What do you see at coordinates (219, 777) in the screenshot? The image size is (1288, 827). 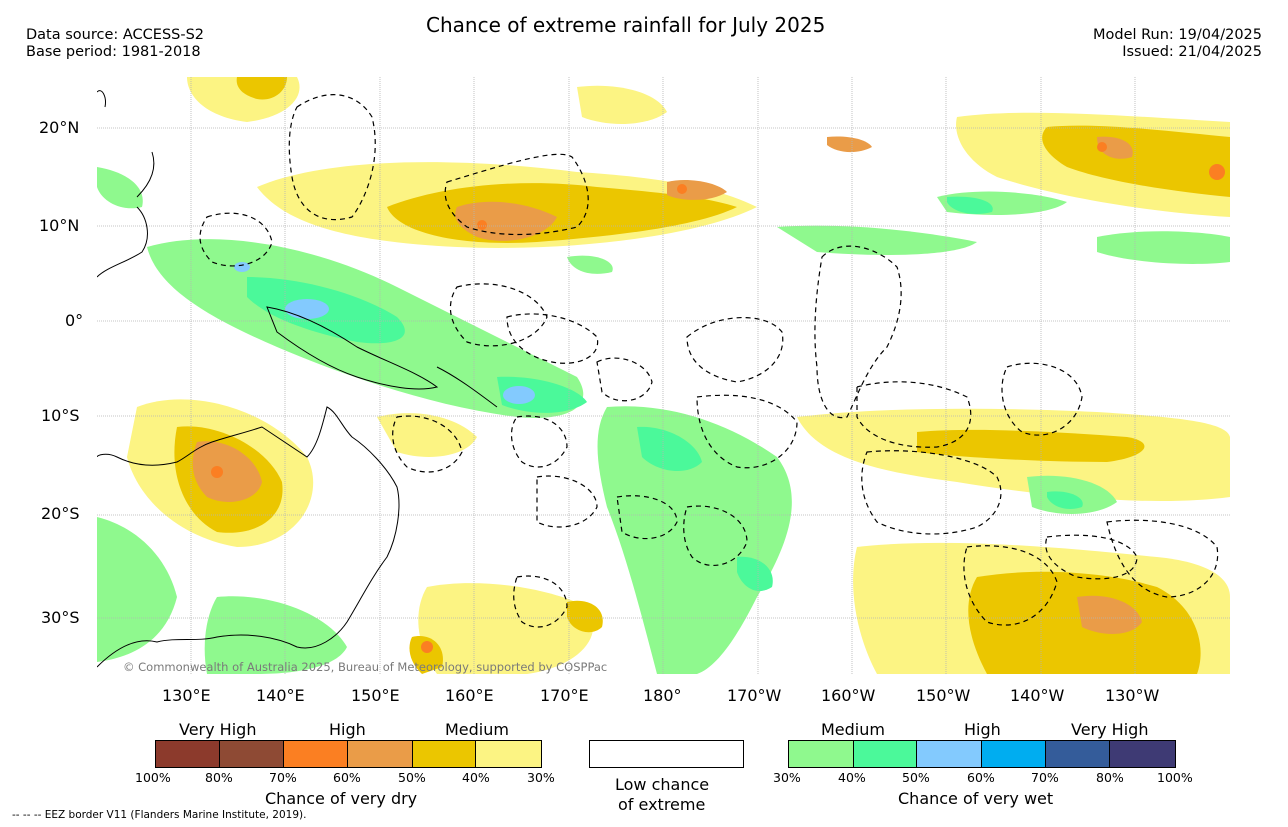 I see `dry-tick-80: 80%` at bounding box center [219, 777].